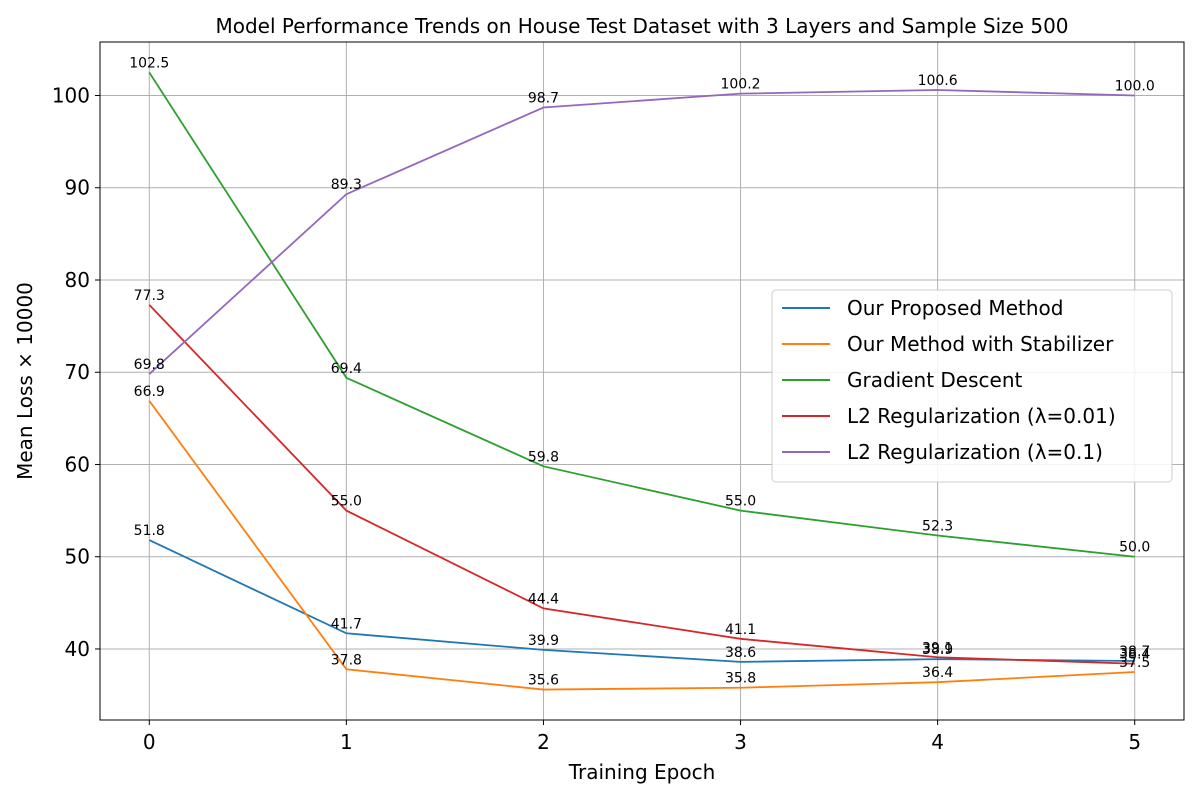 The width and height of the screenshot is (1200, 800). Describe the element at coordinates (1134, 655) in the screenshot. I see `data-label: 38.4` at that location.